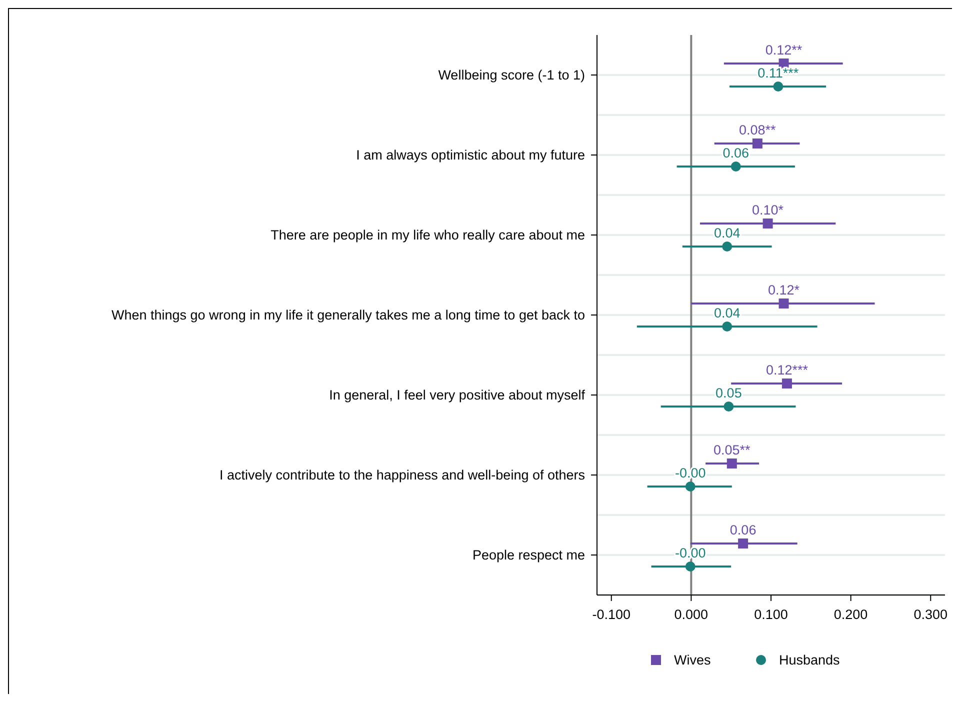  I want to click on legend-label: Husbands, so click(809, 660).